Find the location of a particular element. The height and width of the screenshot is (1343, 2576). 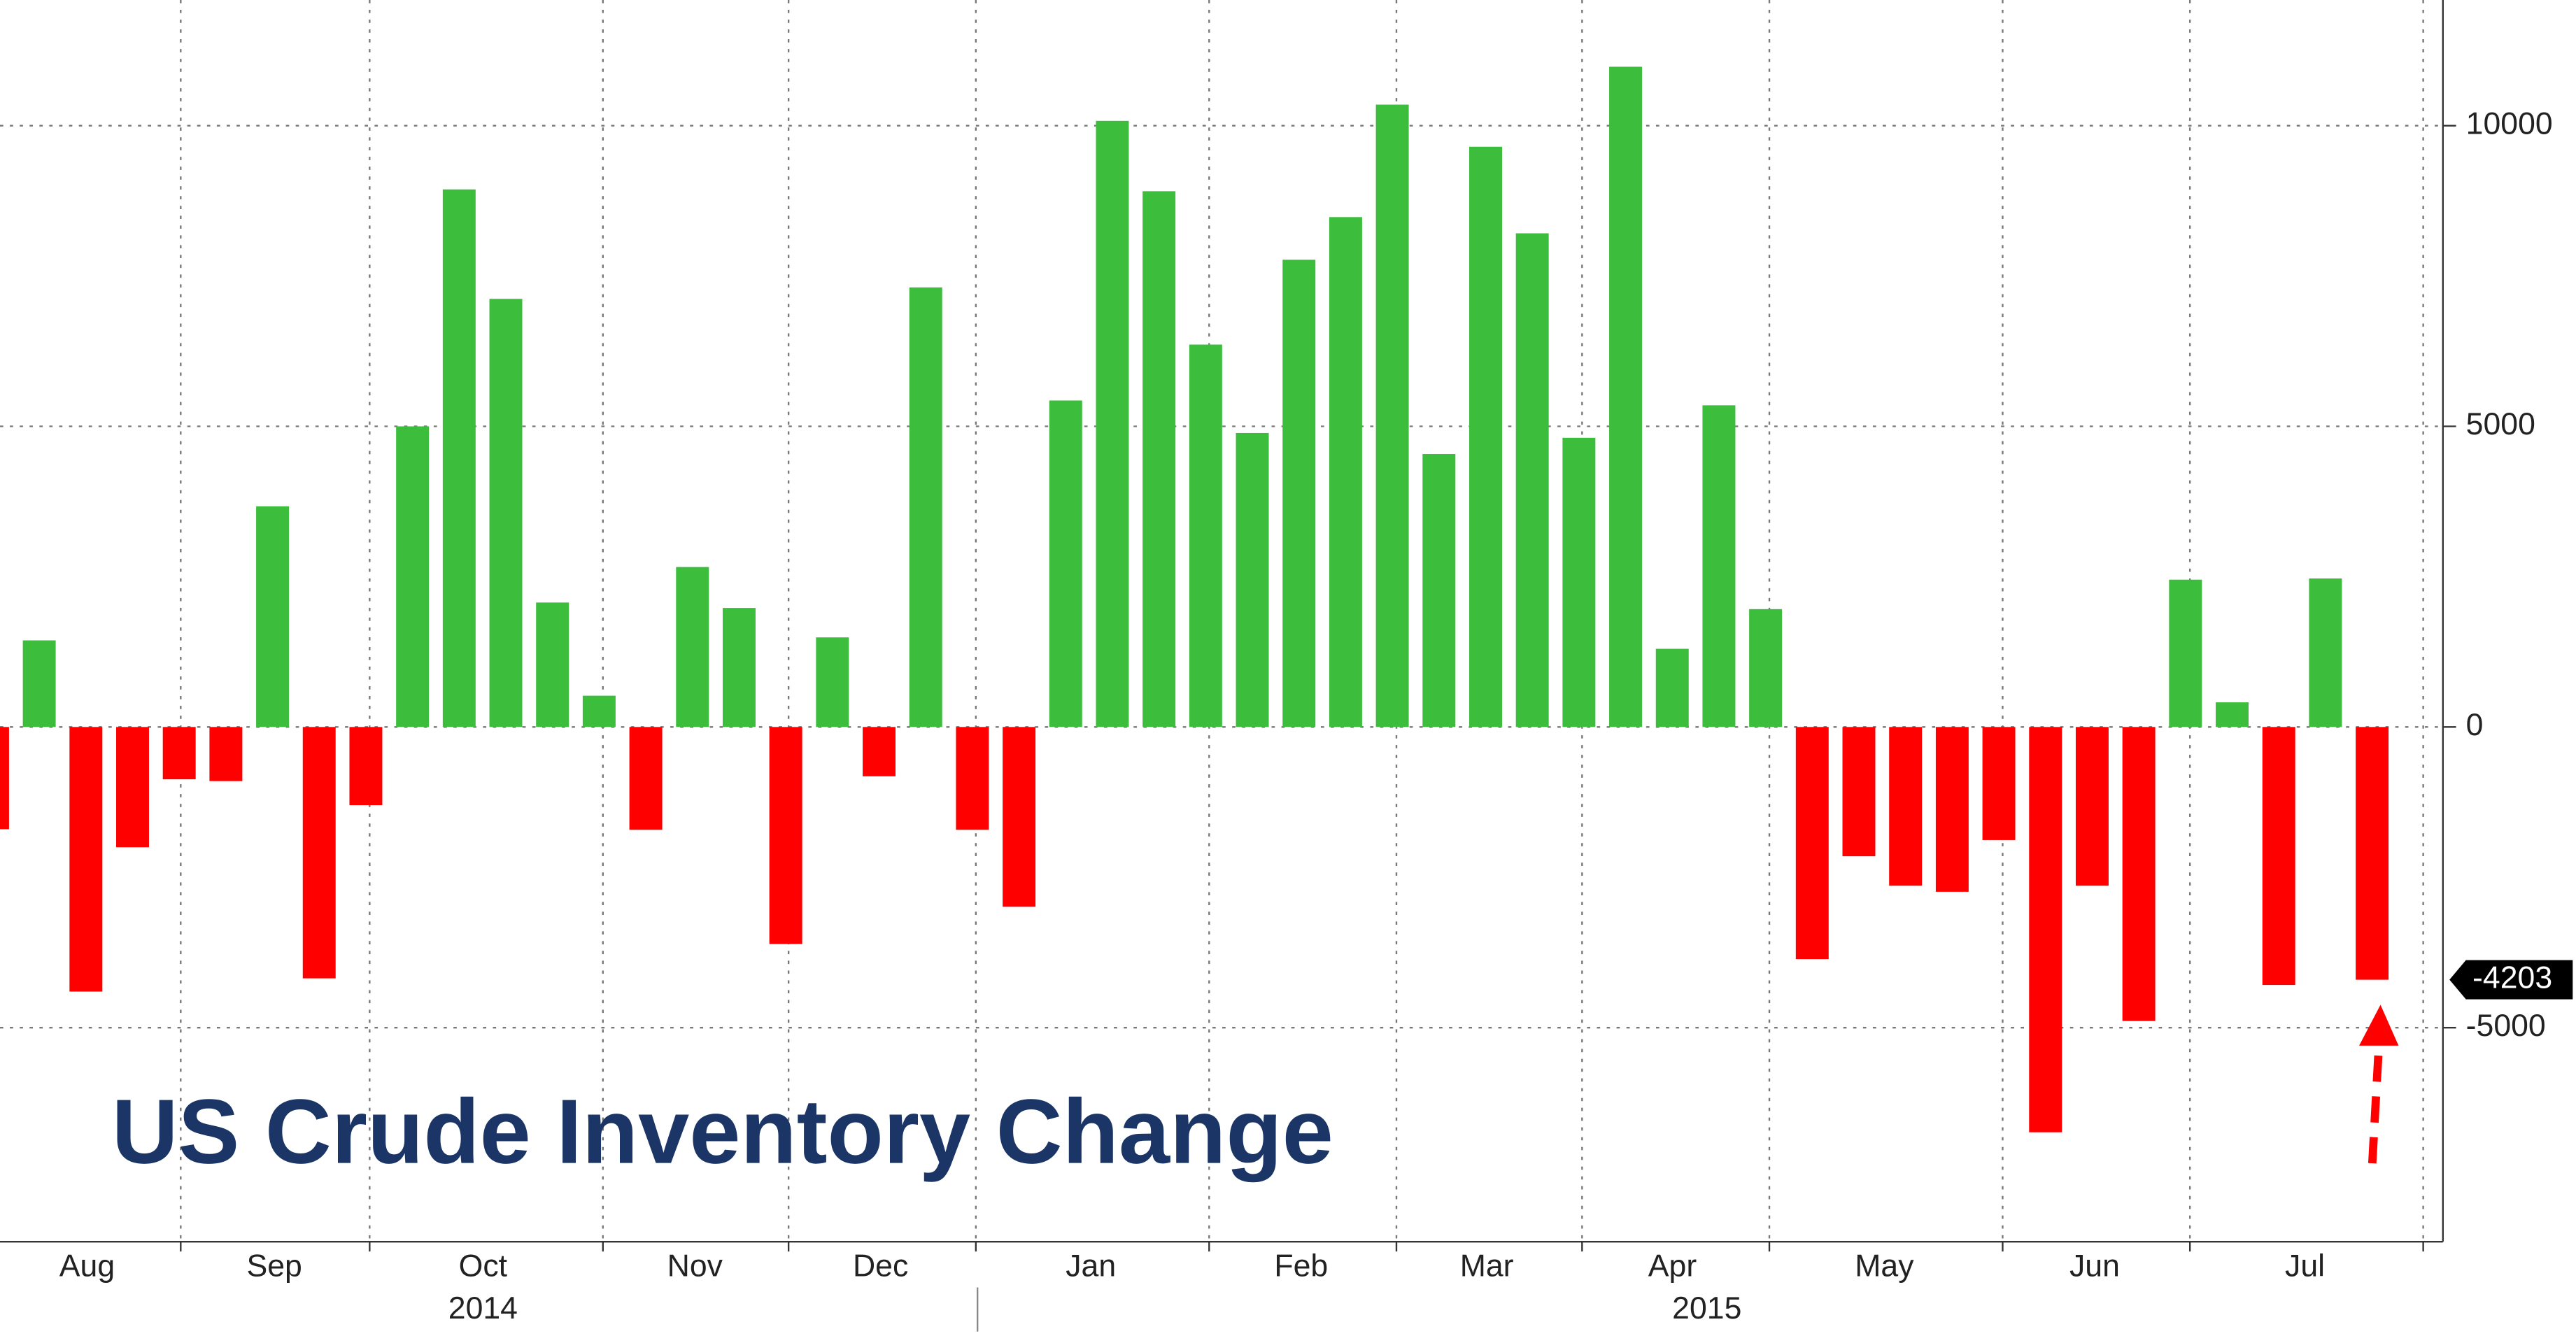

x-tick-label: Sep is located at coordinates (274, 1266).